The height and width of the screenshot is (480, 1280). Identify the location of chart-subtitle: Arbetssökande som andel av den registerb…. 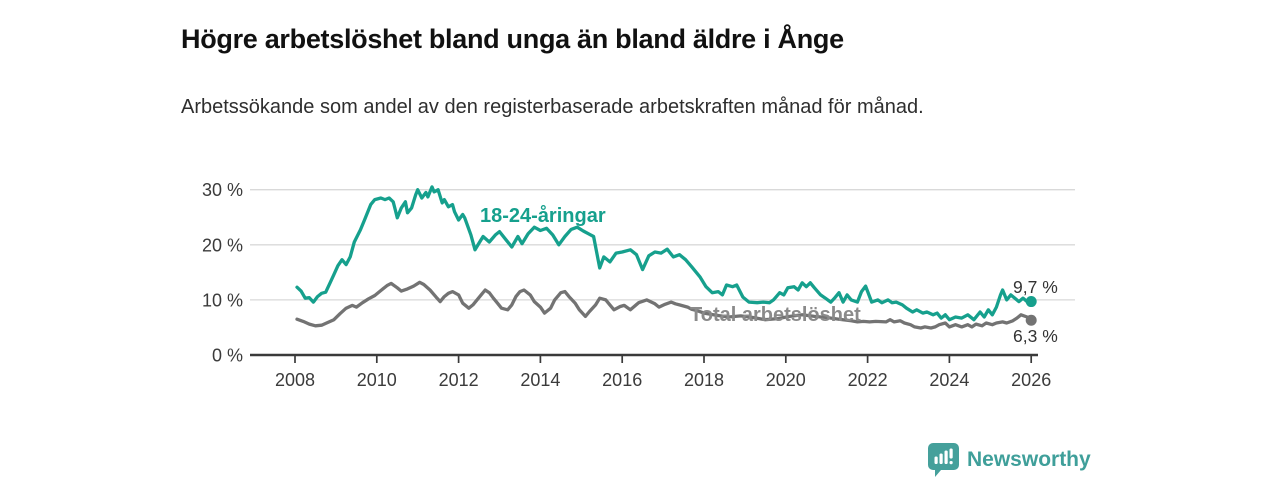
(552, 107).